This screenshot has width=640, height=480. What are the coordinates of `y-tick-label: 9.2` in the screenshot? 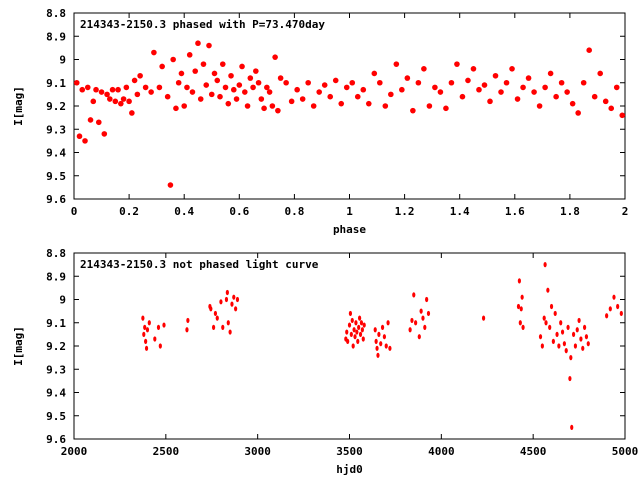 It's located at (56, 346).